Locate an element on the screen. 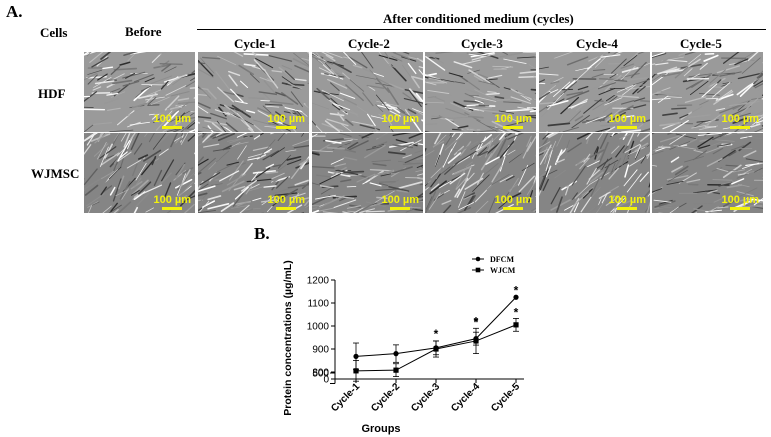  legend-label: DFCM is located at coordinates (502, 259).